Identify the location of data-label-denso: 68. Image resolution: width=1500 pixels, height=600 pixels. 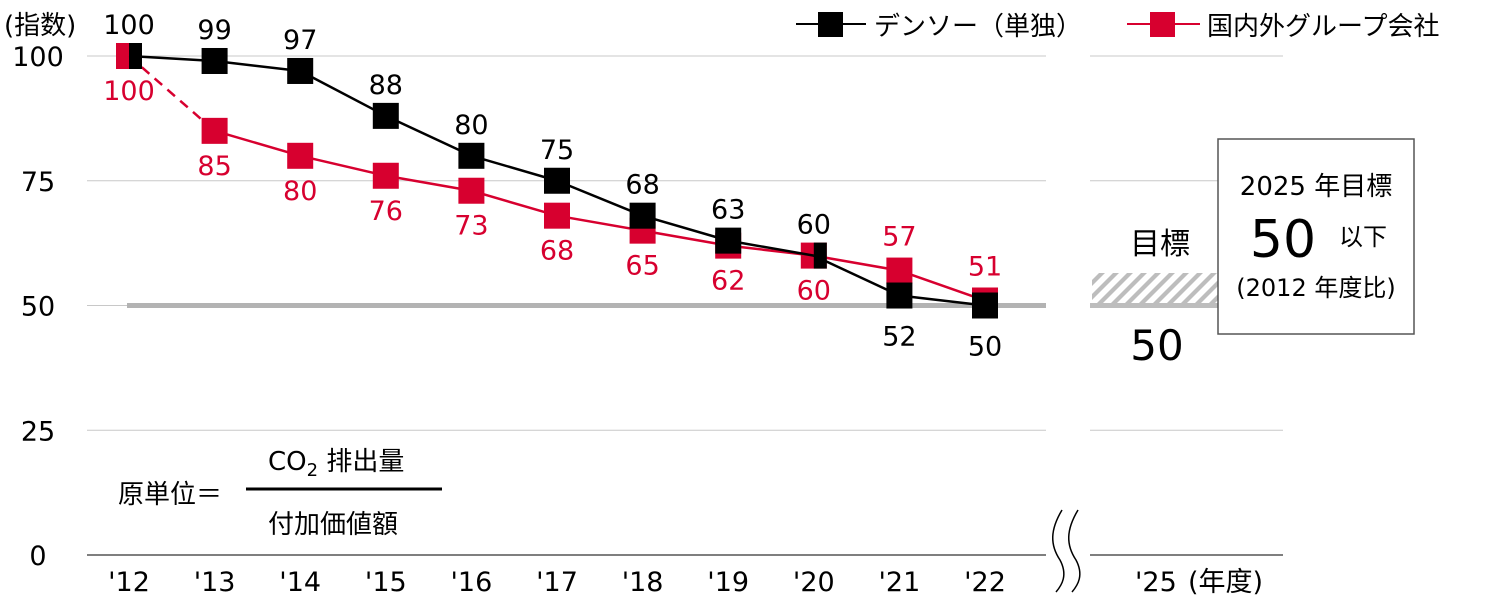
(642, 185).